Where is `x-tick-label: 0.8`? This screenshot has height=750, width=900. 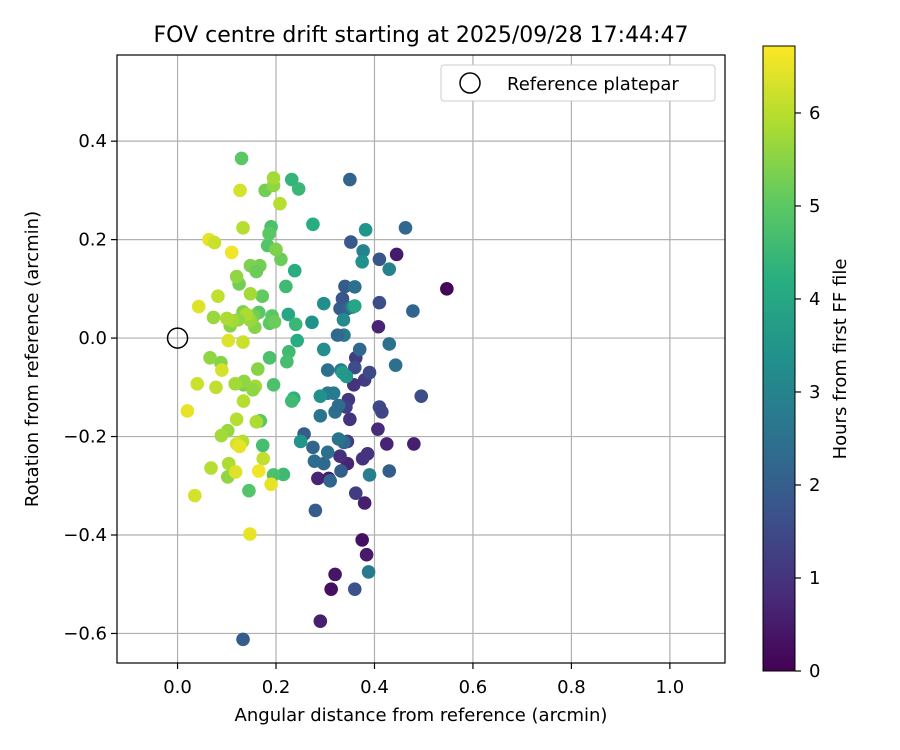 x-tick-label: 0.8 is located at coordinates (571, 687).